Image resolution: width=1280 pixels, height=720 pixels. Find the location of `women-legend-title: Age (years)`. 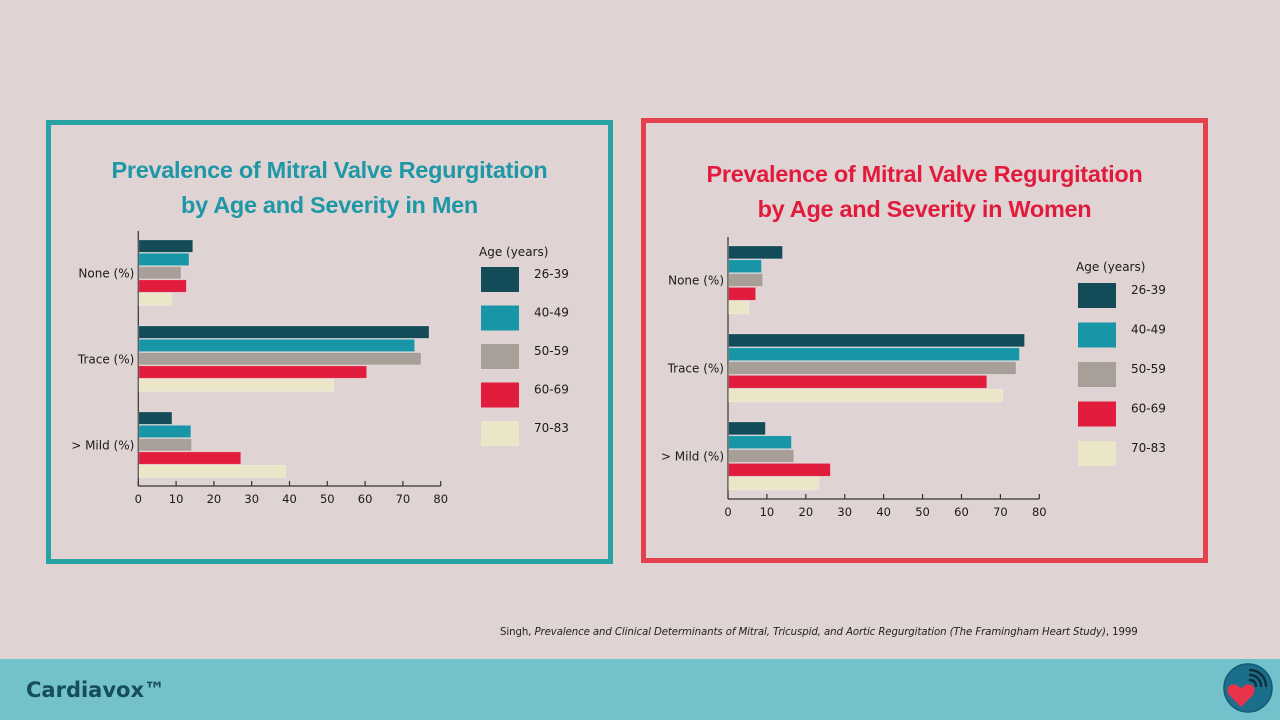

women-legend-title: Age (years) is located at coordinates (1110, 267).